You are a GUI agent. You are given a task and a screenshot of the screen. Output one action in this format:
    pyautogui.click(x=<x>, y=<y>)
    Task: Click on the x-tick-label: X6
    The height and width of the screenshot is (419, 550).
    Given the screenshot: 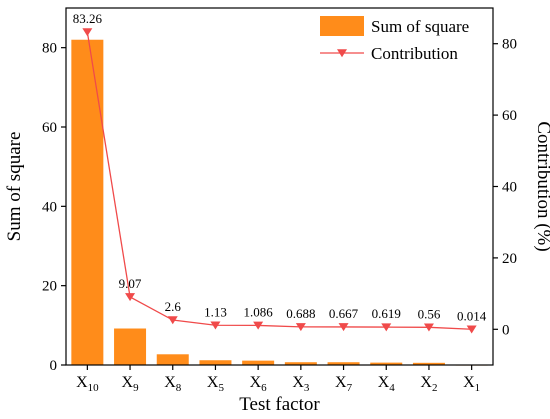 What is the action you would take?
    pyautogui.click(x=259, y=384)
    